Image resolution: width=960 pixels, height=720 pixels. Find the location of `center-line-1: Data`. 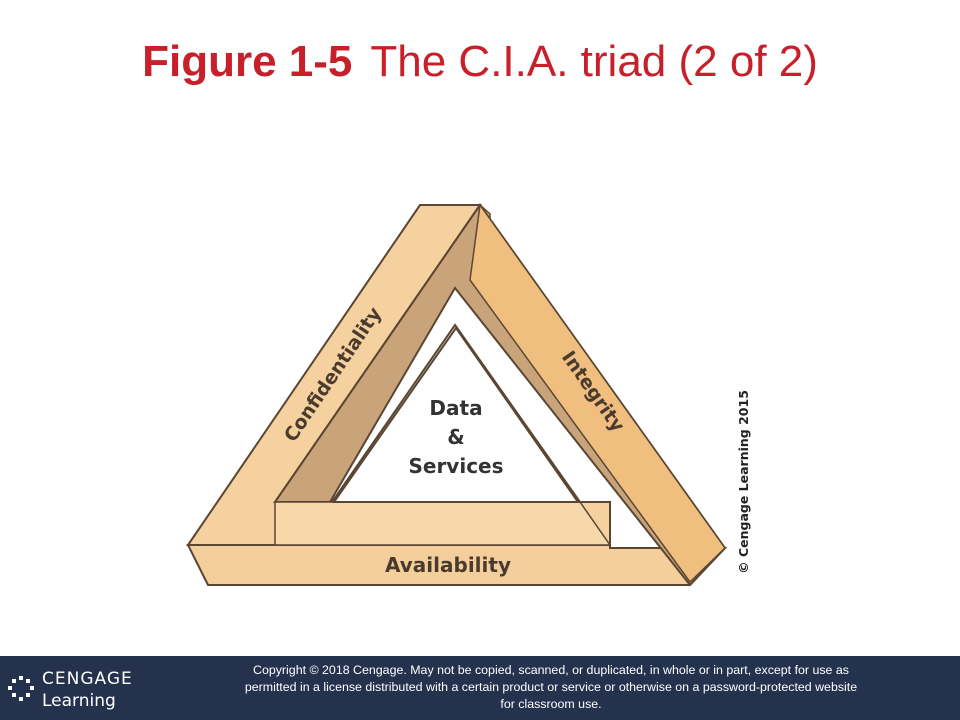

center-line-1: Data is located at coordinates (455, 408).